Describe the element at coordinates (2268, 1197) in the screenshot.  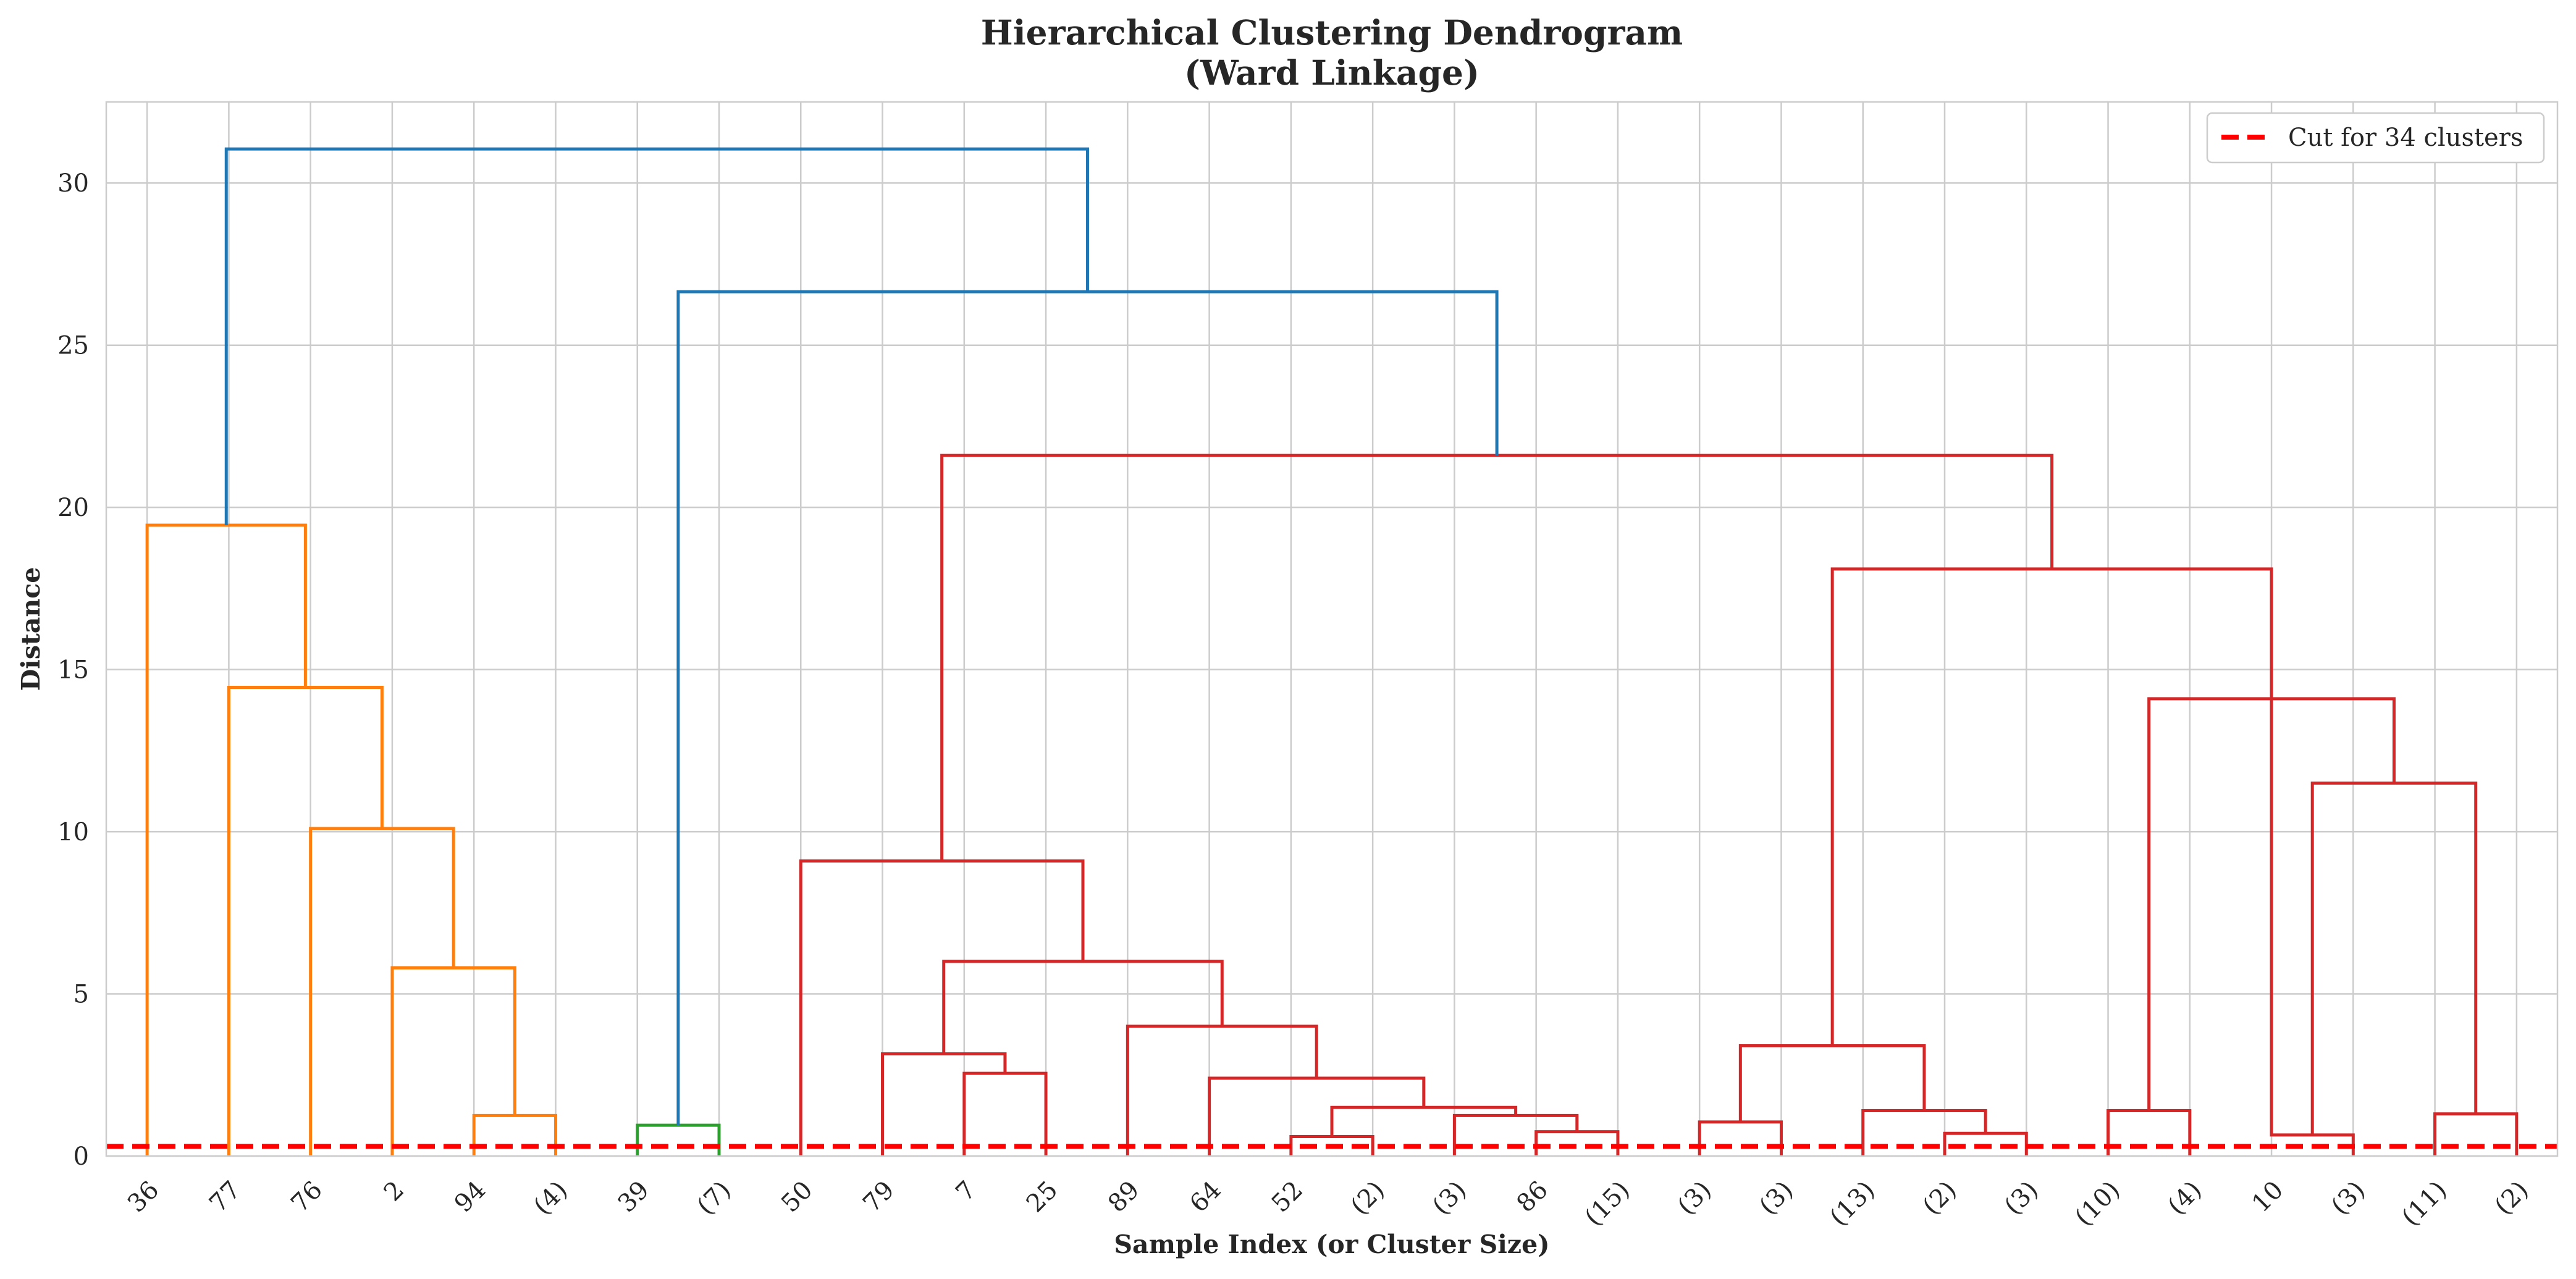
I see `x-tick-label: 10` at that location.